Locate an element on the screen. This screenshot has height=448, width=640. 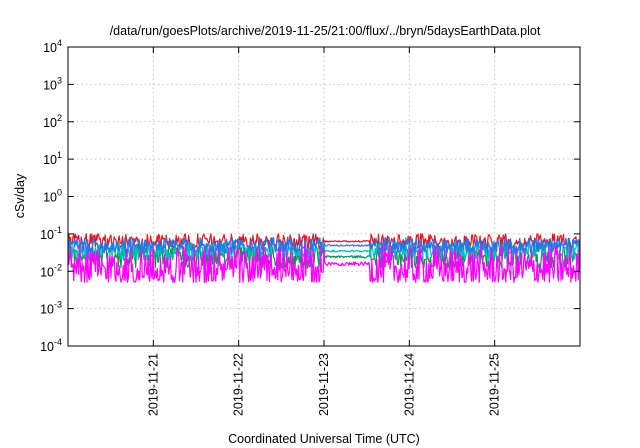
y-tick-labels: 10⁻⁴ 10⁻³ 10⁻² 10⁻¹ 10⁰ 10¹ 10² 10³ 10⁴ is located at coordinates (51, 196).